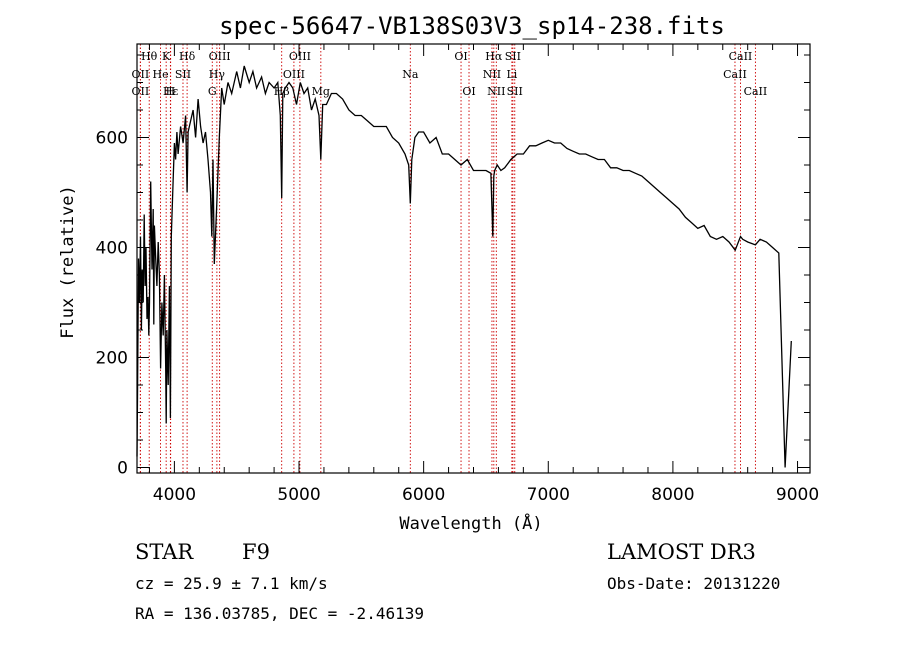  I want to click on chart-title: spec-56647-VB138S03V3_sp14-238.fits, so click(472, 26).